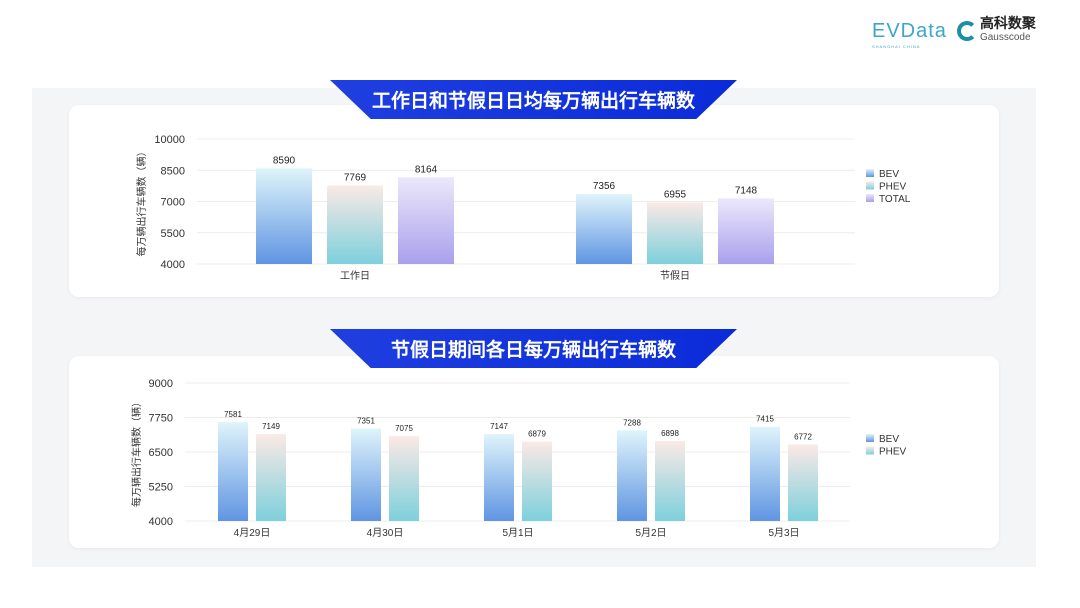 The image size is (1080, 608). I want to click on data-label: 7147, so click(499, 426).